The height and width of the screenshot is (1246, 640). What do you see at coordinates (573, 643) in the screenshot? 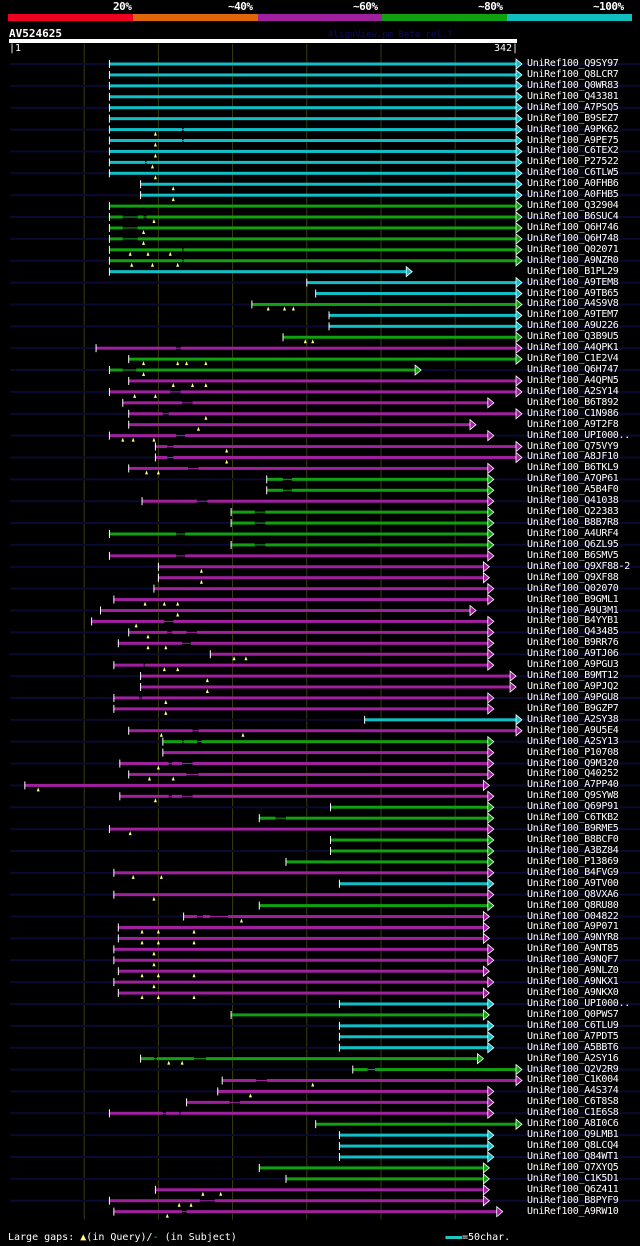
I see `hit-label: UniRef100_B9RR76` at bounding box center [573, 643].